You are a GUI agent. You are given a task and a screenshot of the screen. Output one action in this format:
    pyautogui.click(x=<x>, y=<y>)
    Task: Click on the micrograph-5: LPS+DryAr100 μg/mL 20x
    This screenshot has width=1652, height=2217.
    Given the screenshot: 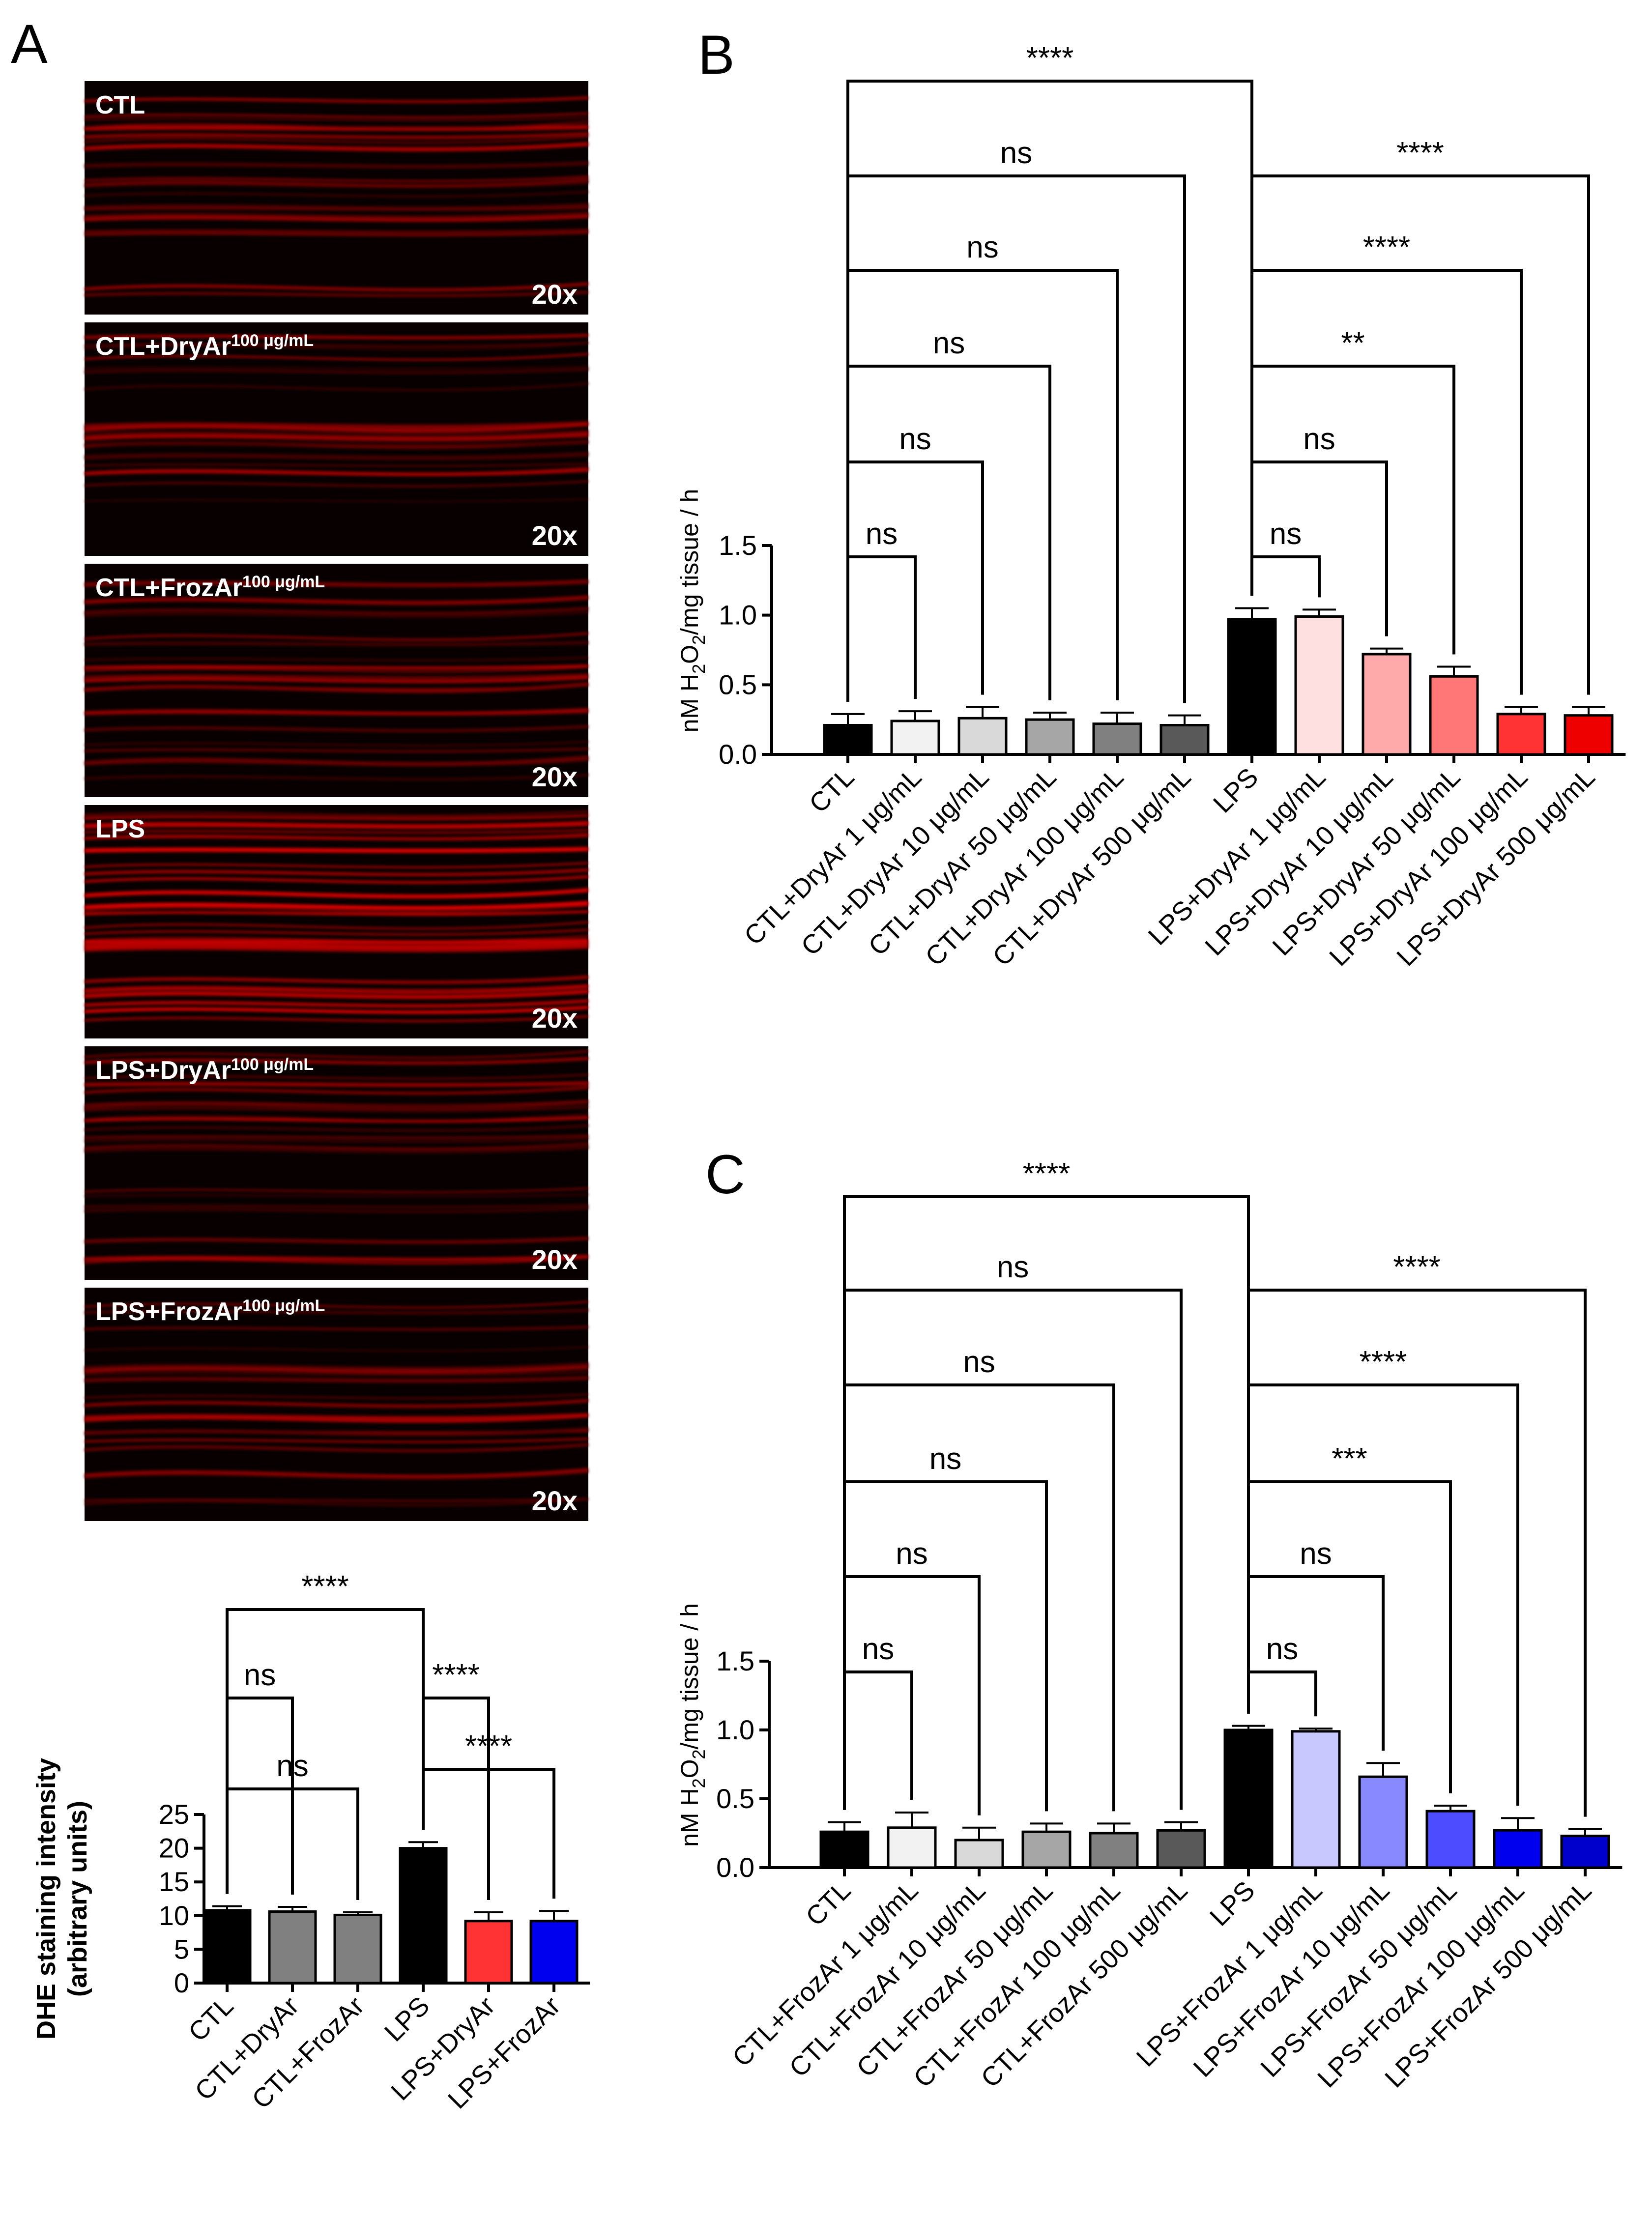 What is the action you would take?
    pyautogui.click(x=336, y=1163)
    